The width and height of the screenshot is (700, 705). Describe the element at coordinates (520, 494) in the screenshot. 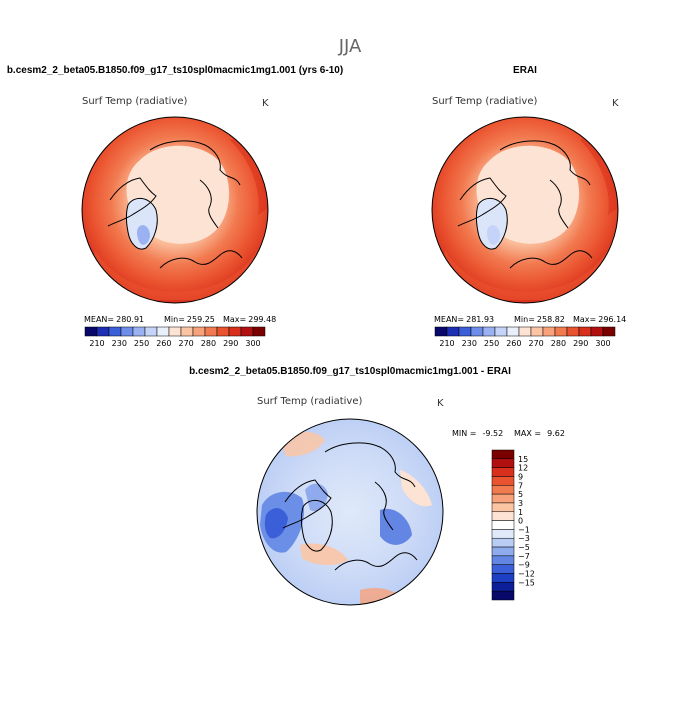

I see `panel-diff-colorbar-tick-label: 5` at that location.